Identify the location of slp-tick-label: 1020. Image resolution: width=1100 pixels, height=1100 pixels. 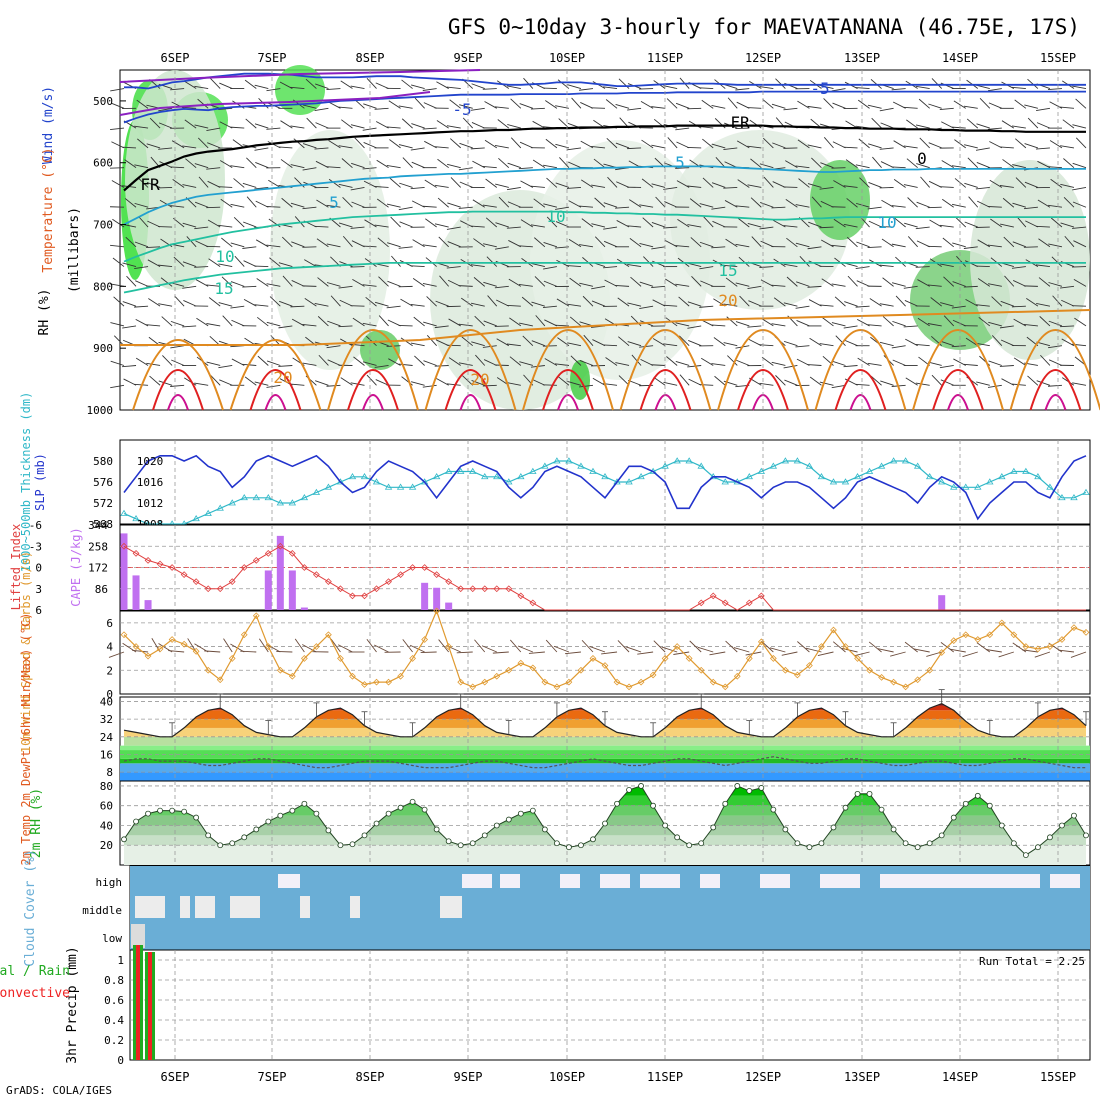
(150, 461).